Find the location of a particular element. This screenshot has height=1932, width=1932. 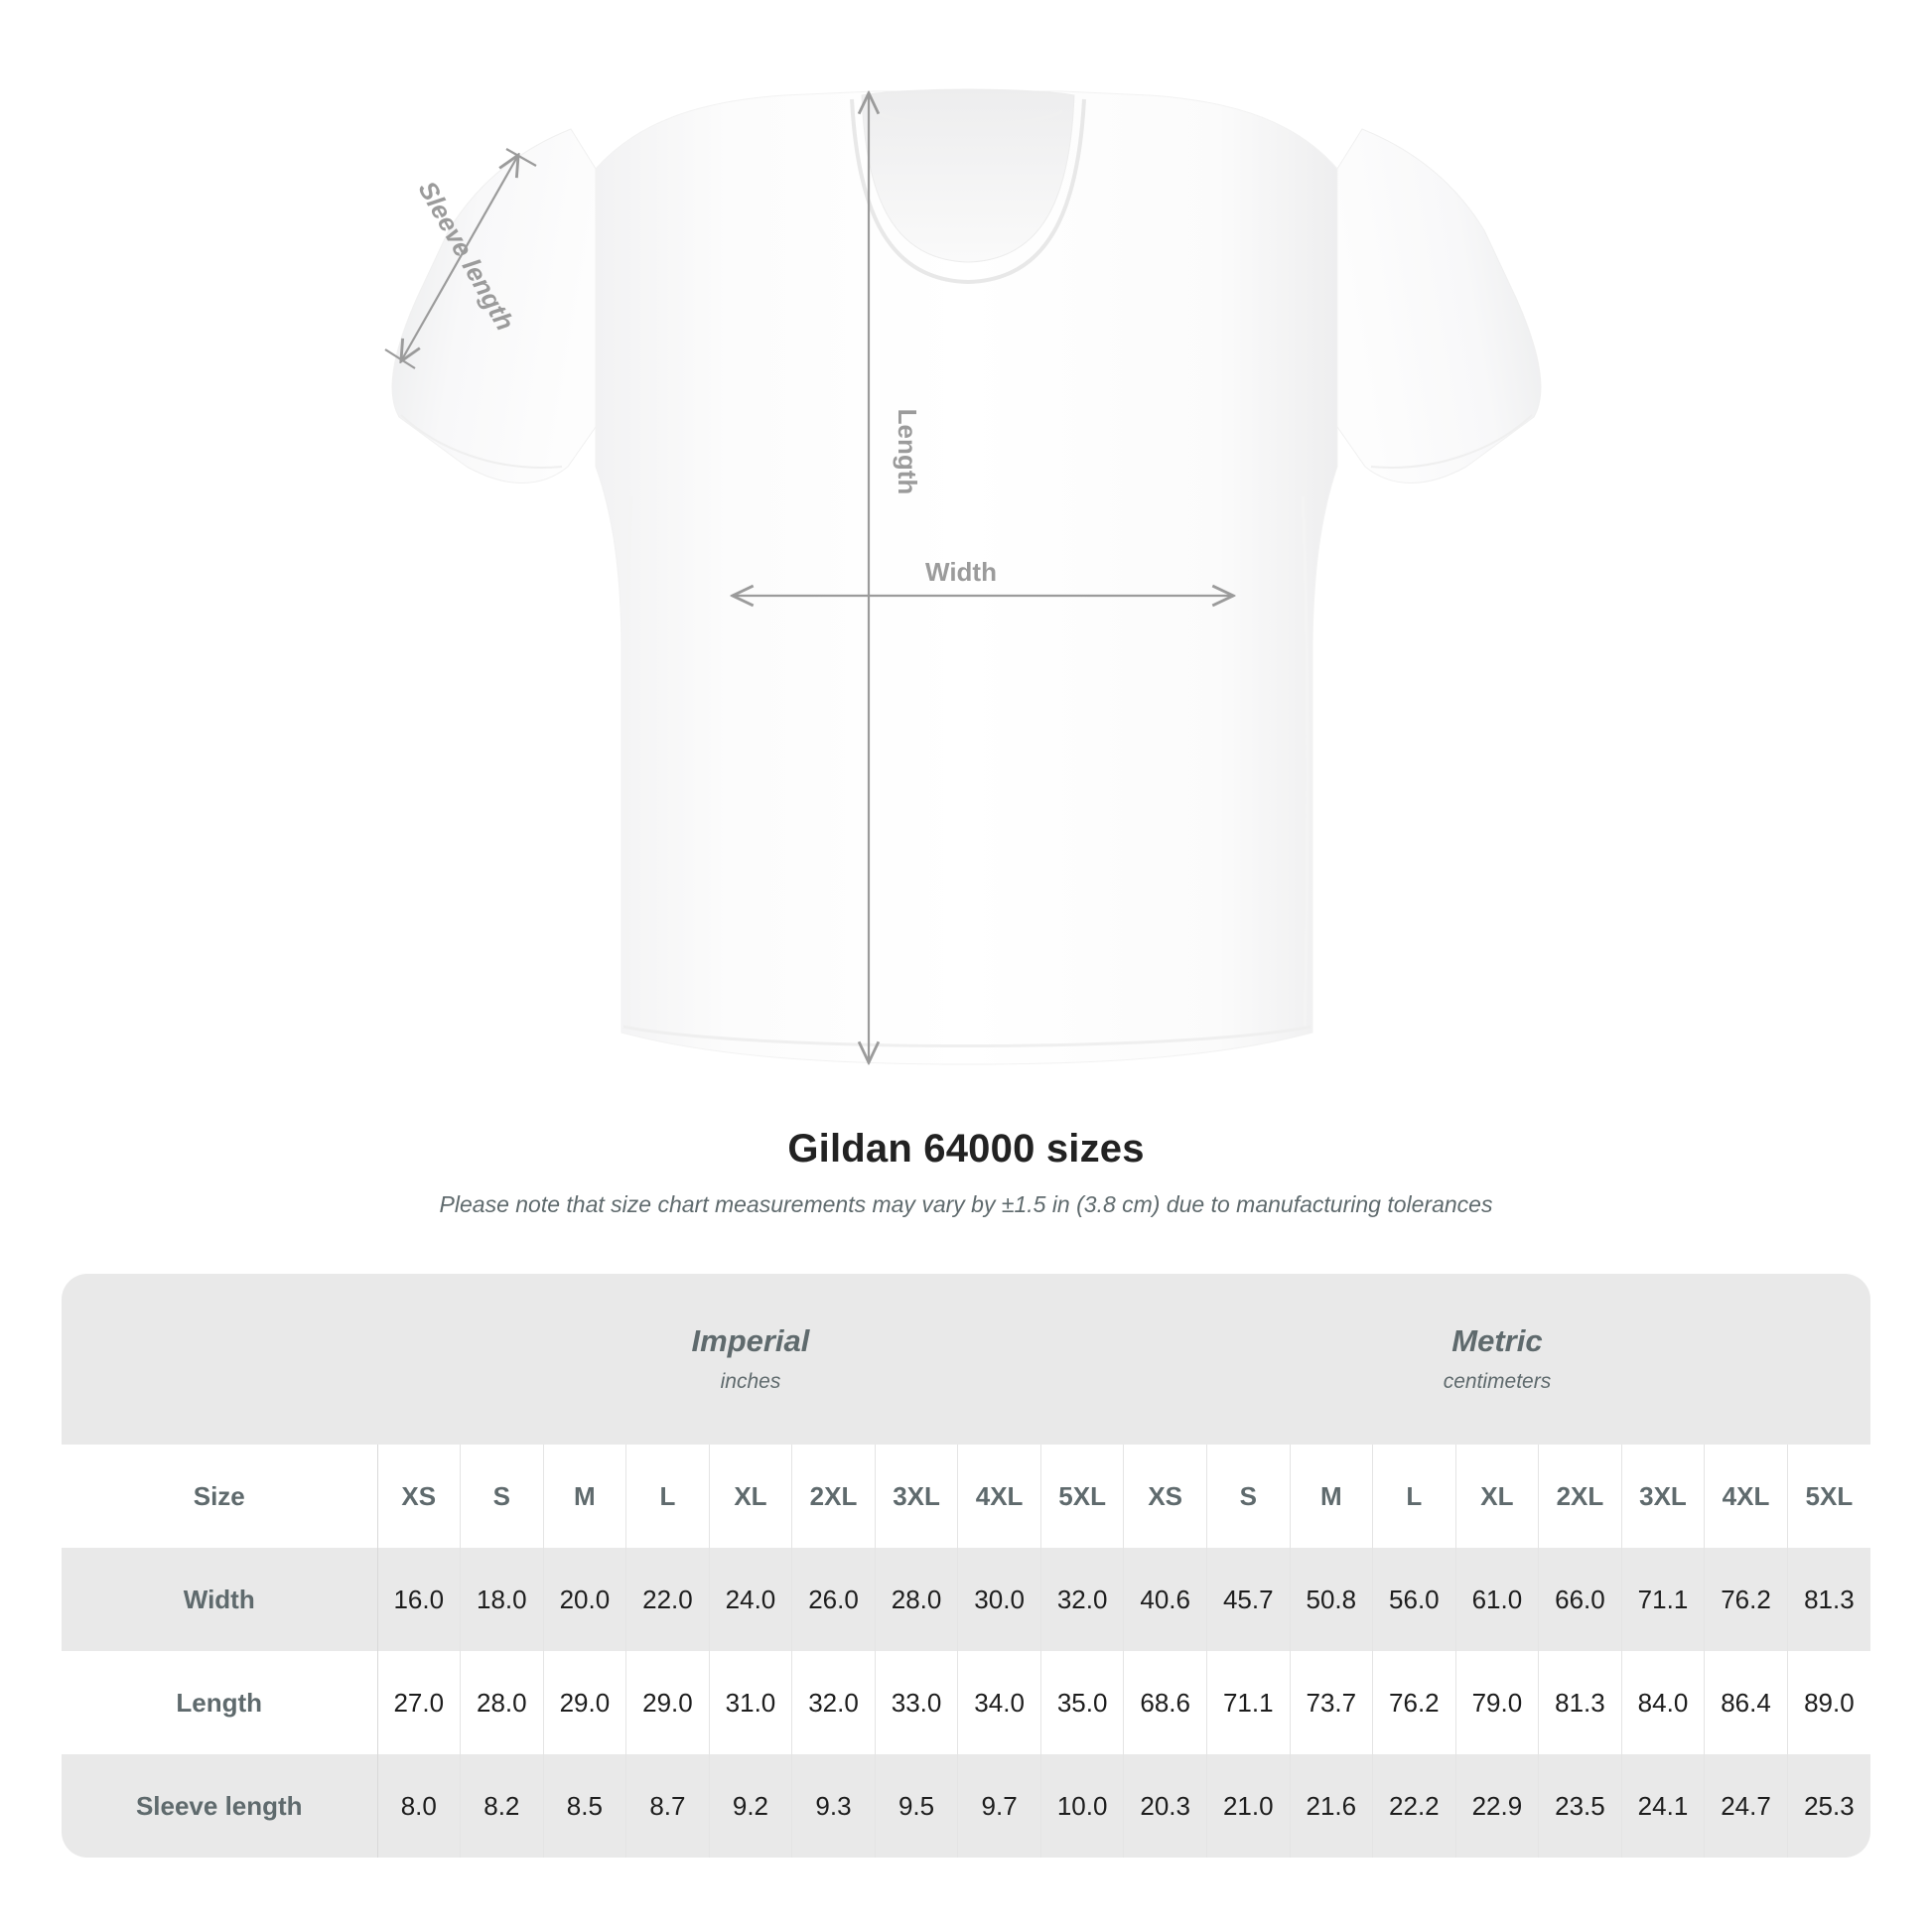

cell-width-imp-xl: 24.0 is located at coordinates (751, 1600).